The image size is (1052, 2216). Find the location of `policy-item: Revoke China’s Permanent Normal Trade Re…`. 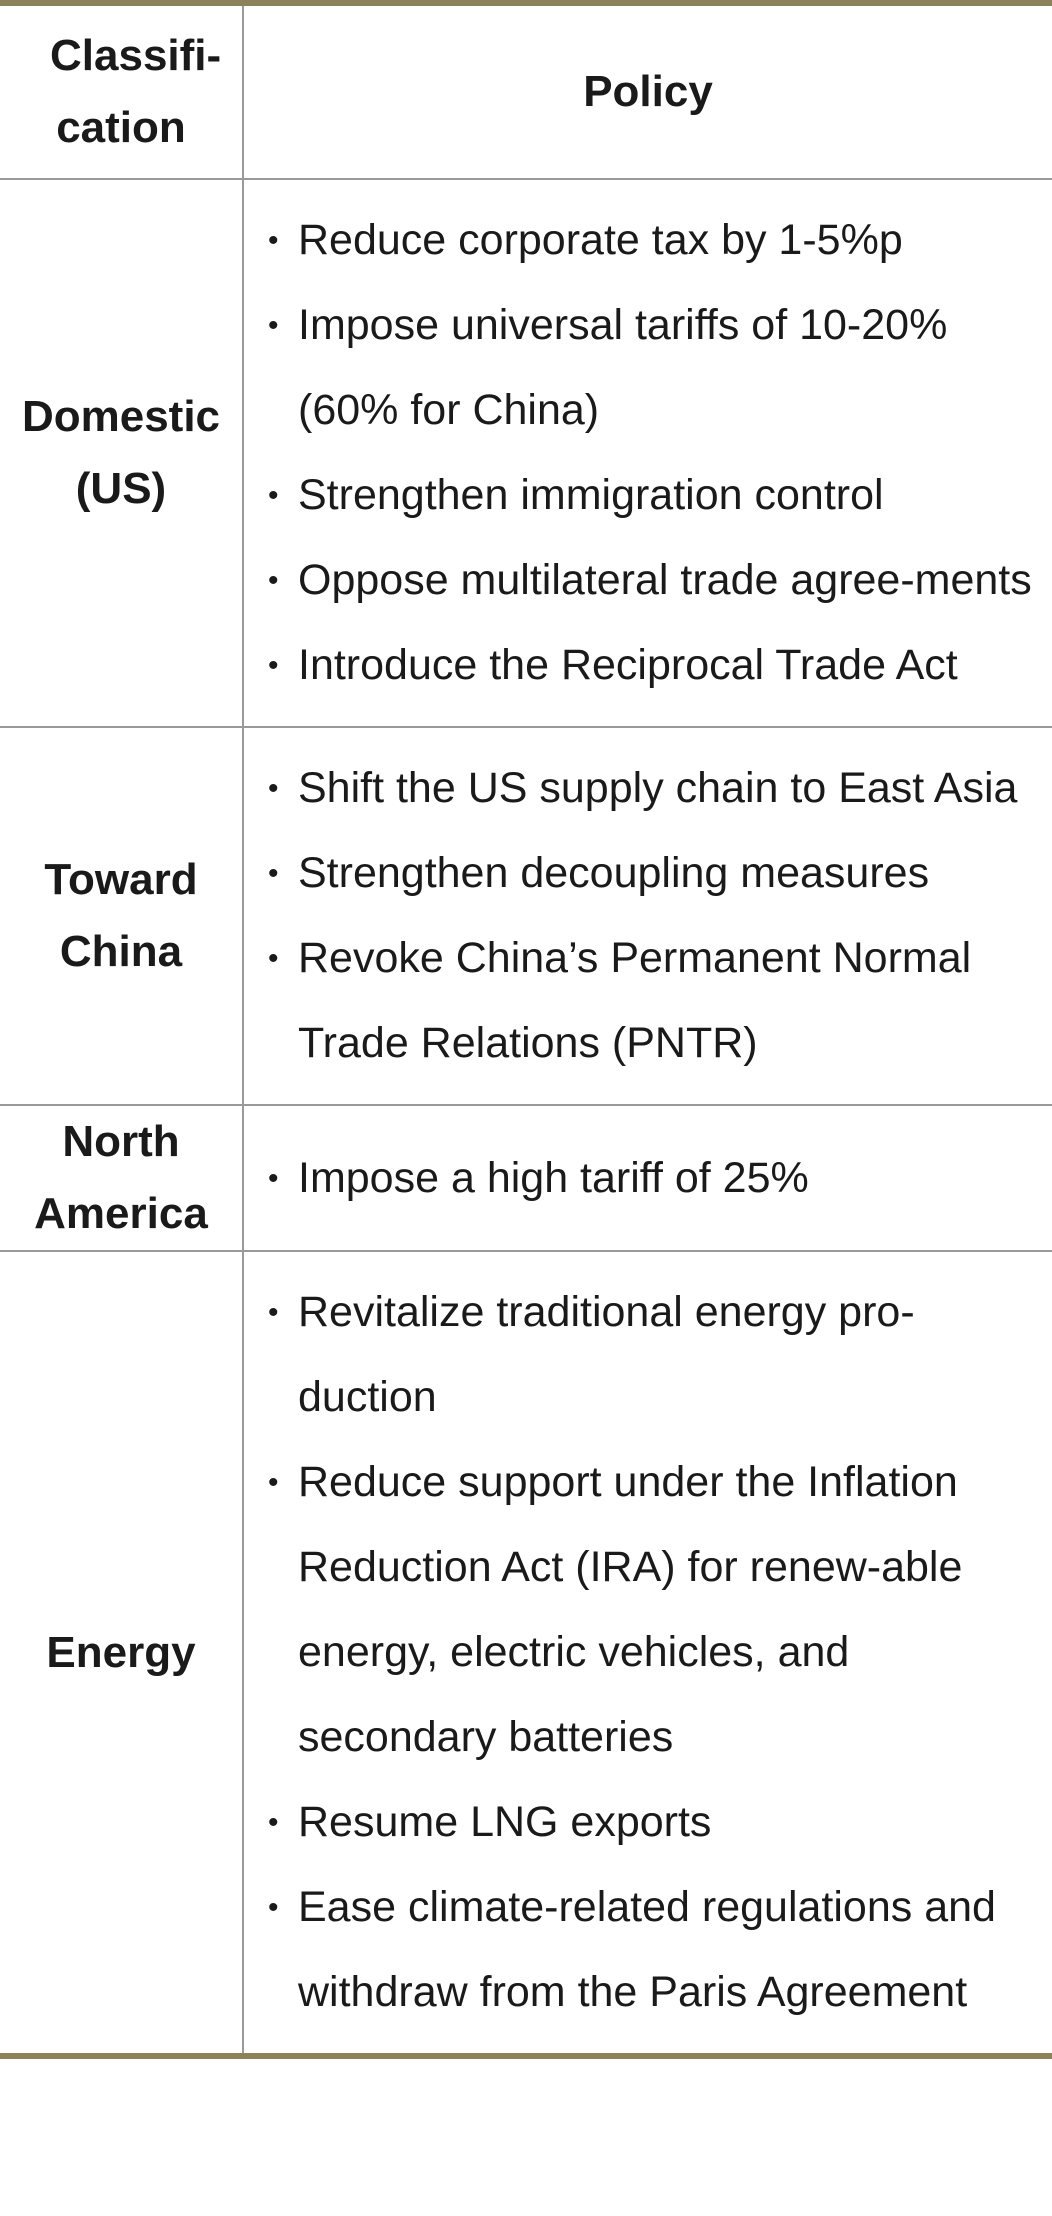

policy-item: Revoke China’s Permanent Normal Trade Re… is located at coordinates (645, 1001).